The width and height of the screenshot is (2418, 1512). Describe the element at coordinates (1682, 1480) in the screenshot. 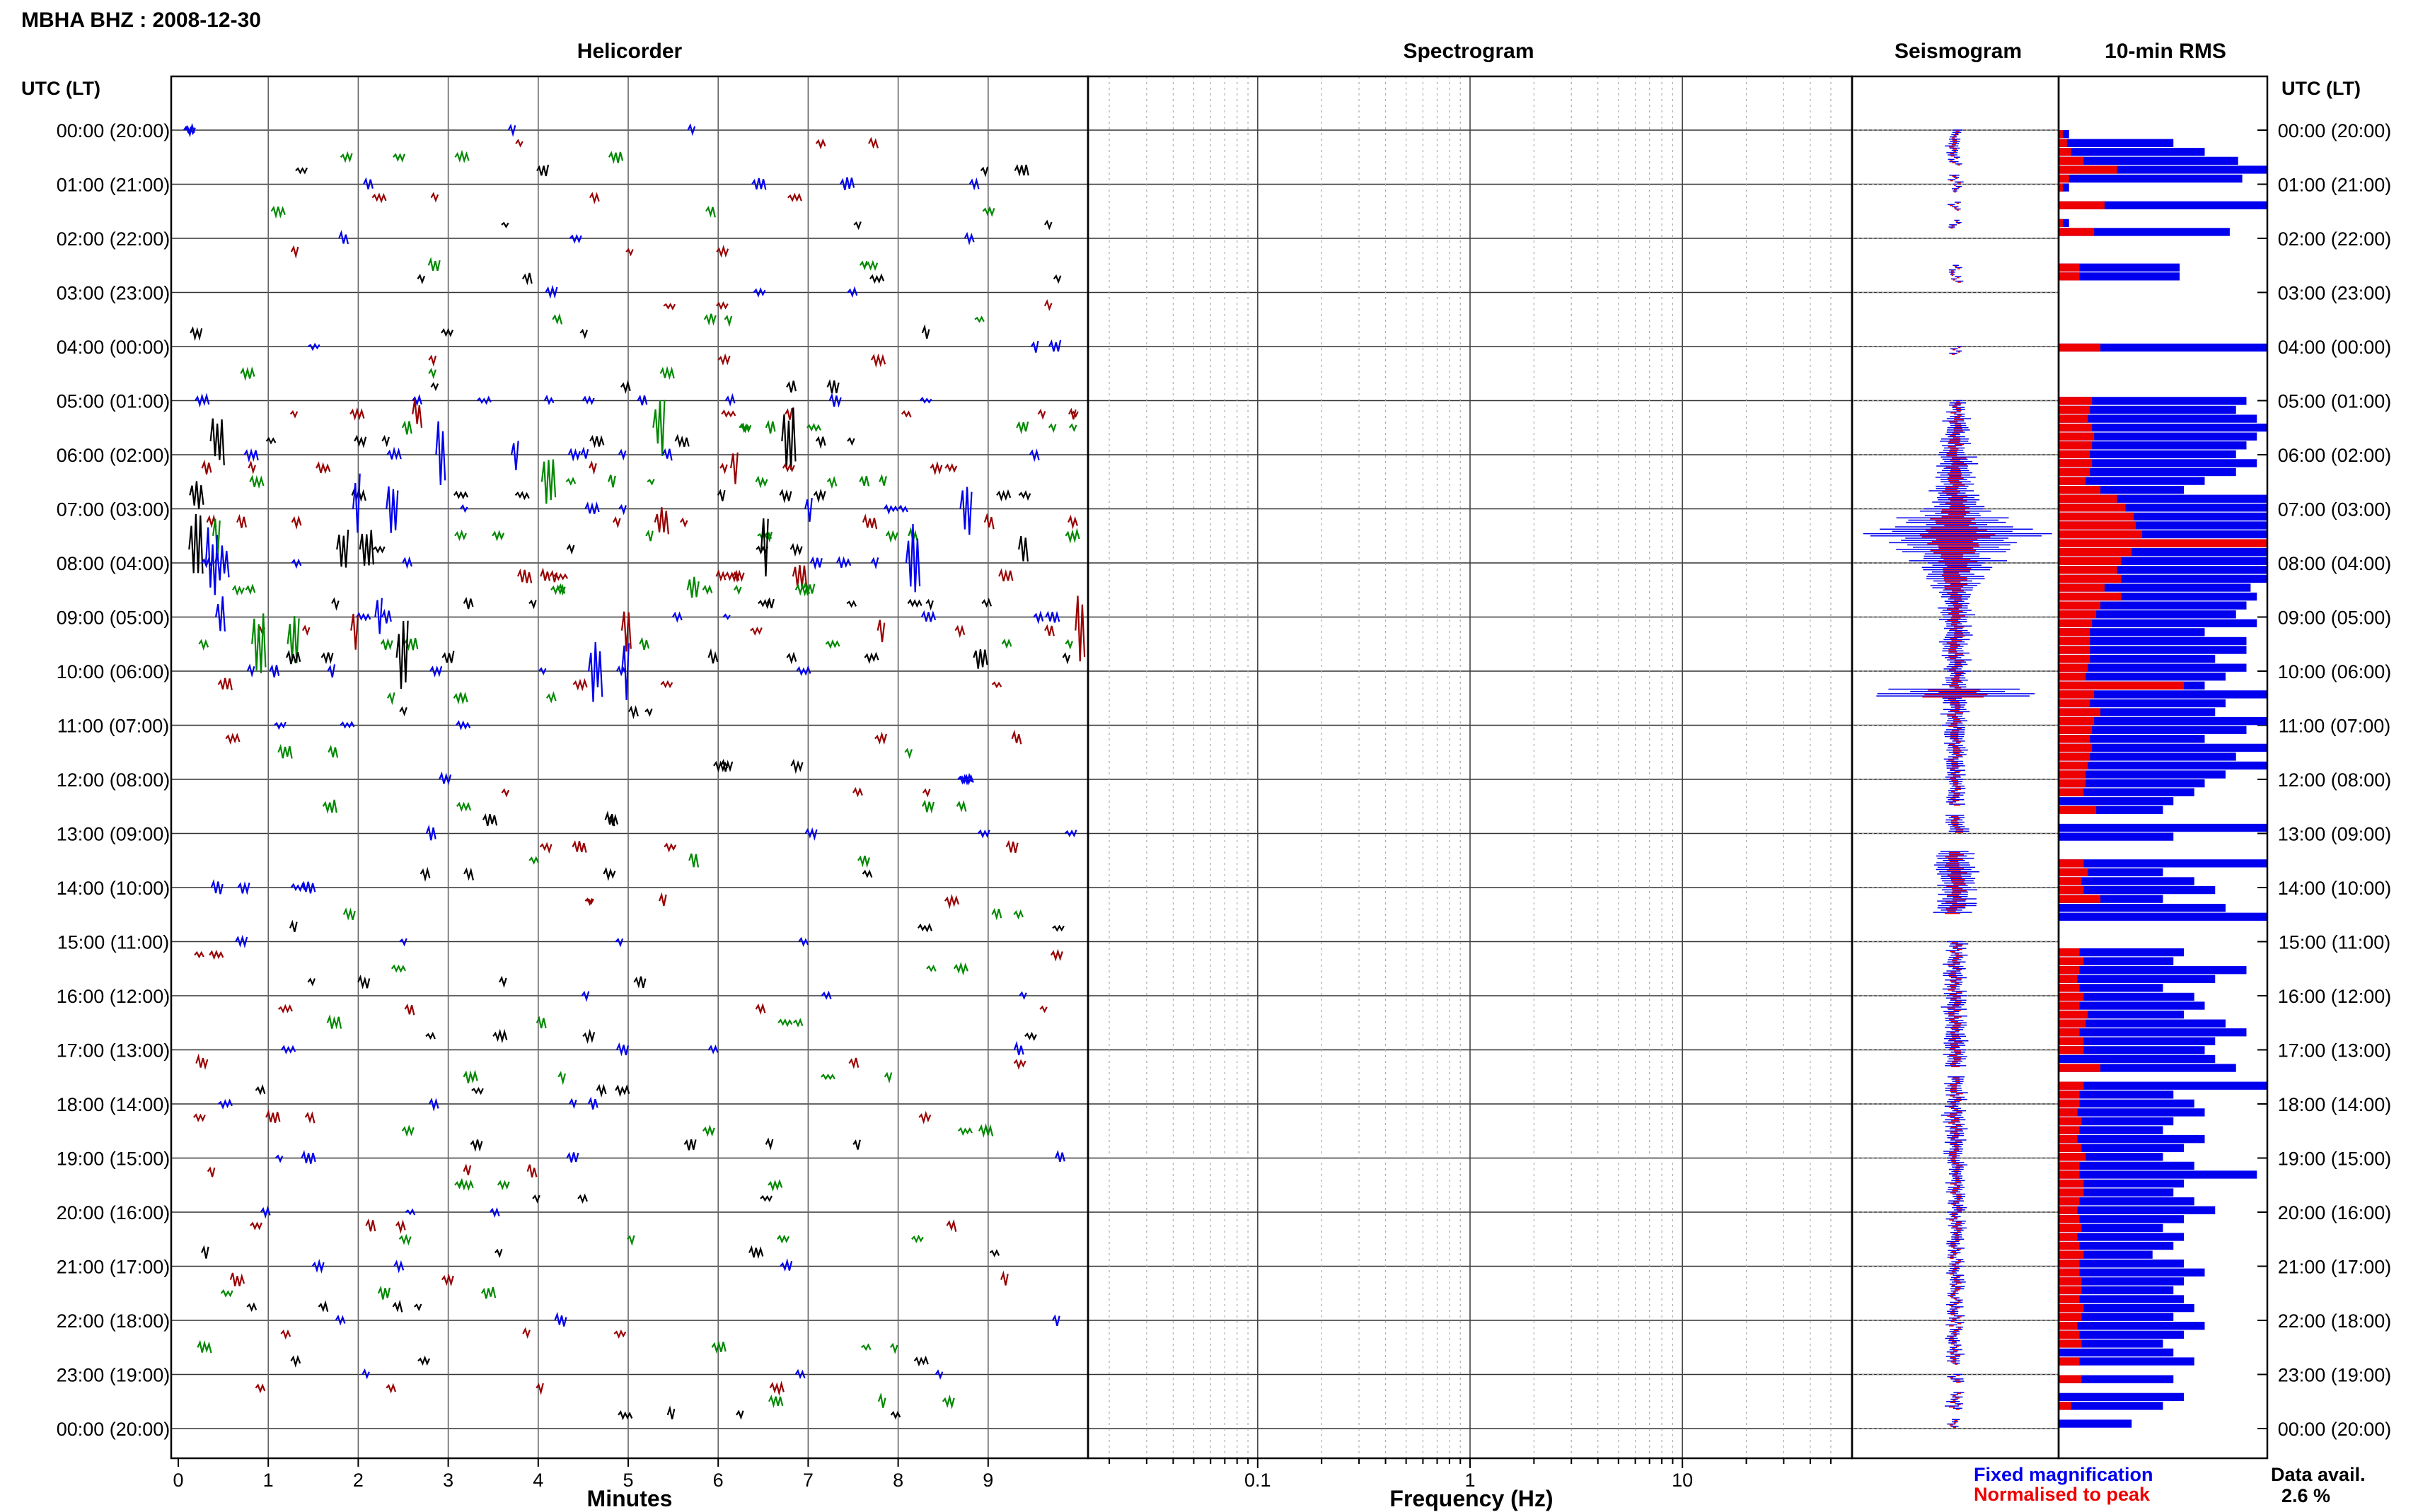

I see `frequency-tick-label: 10` at that location.